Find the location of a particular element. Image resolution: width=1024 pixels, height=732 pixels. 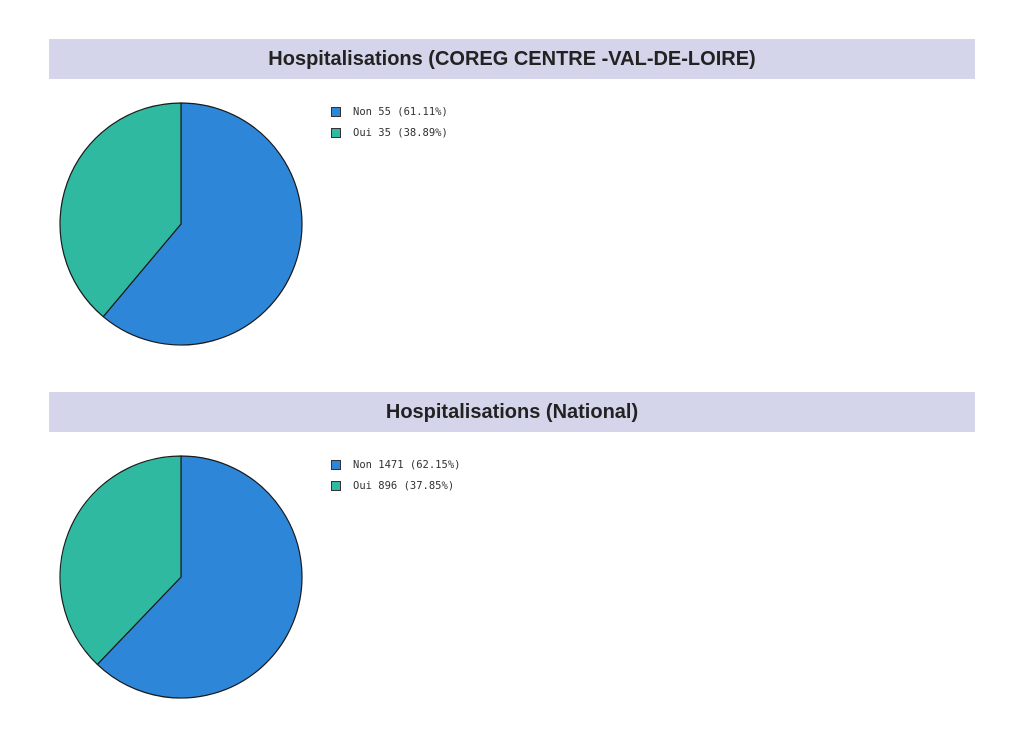

chart-title-bar: Hospitalisations (National) is located at coordinates (512, 412).